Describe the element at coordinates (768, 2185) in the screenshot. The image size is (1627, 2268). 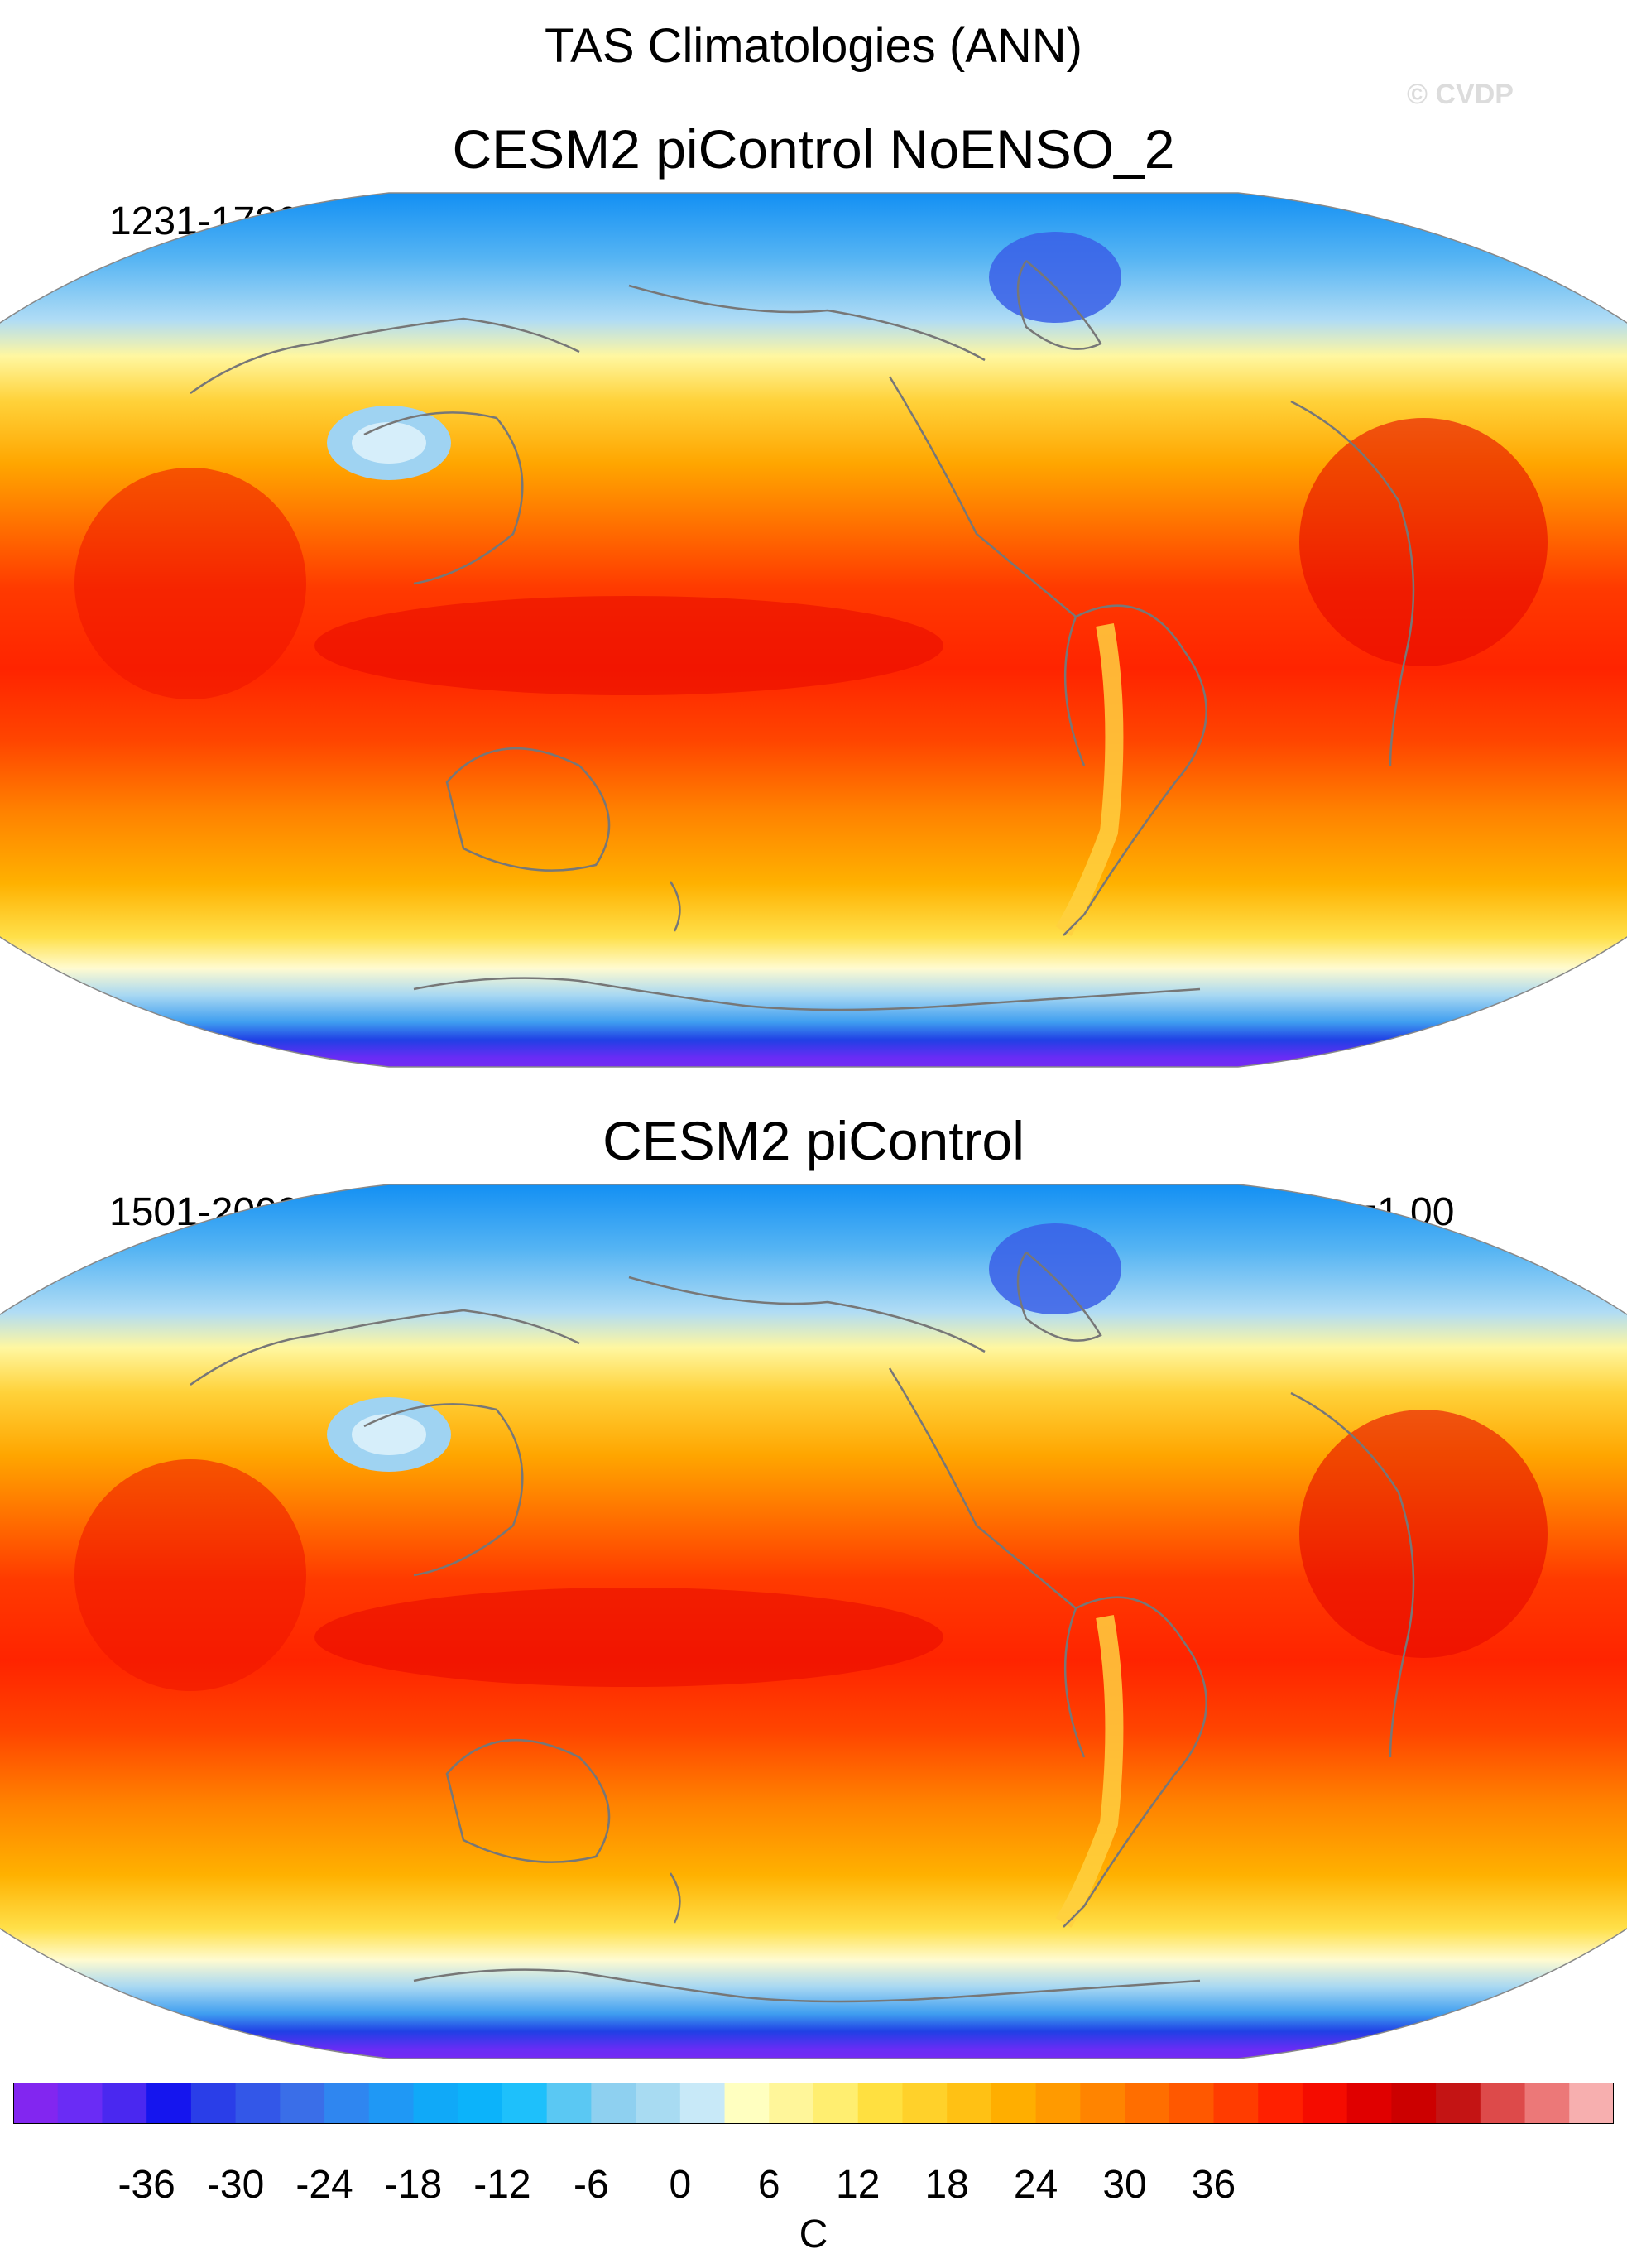
I see `colorbar-tick-label: 6` at that location.